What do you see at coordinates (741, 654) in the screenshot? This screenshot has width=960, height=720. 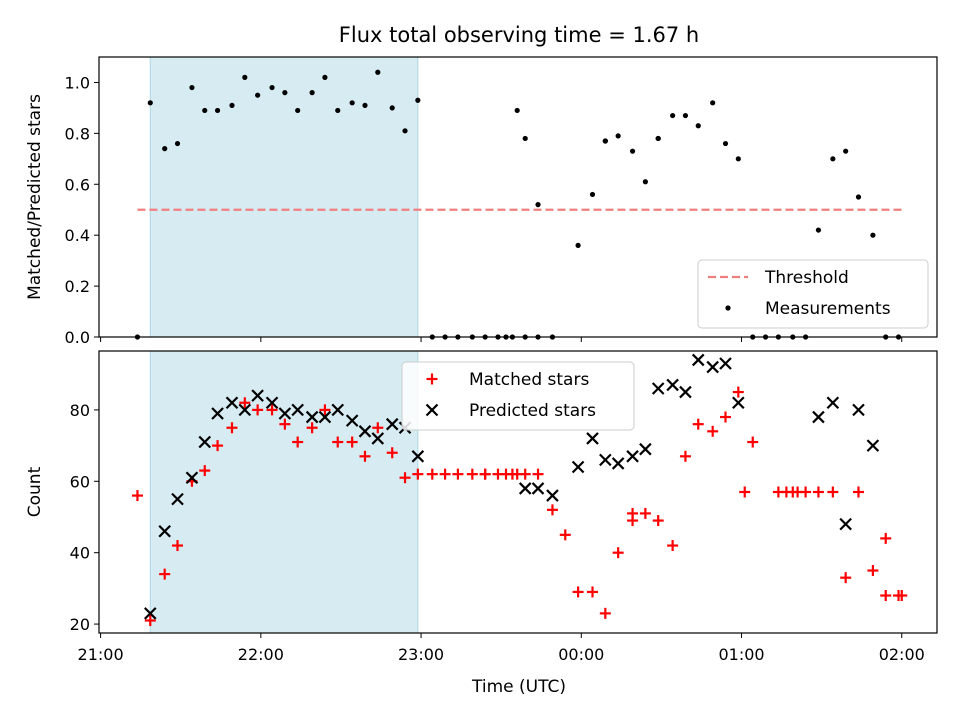 I see `x-tick-label: 01:00` at bounding box center [741, 654].